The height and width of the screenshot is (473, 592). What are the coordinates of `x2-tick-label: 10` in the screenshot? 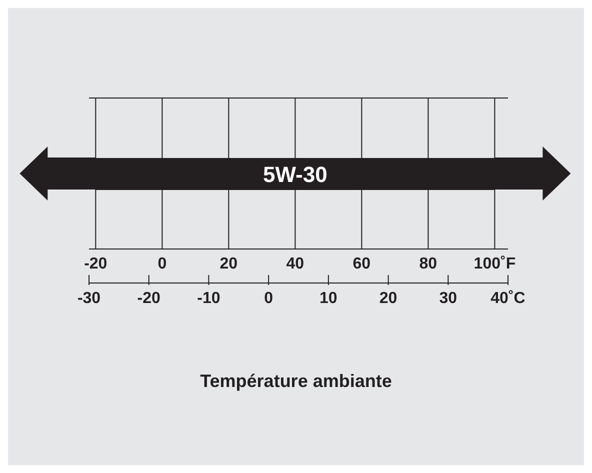 It's located at (329, 298).